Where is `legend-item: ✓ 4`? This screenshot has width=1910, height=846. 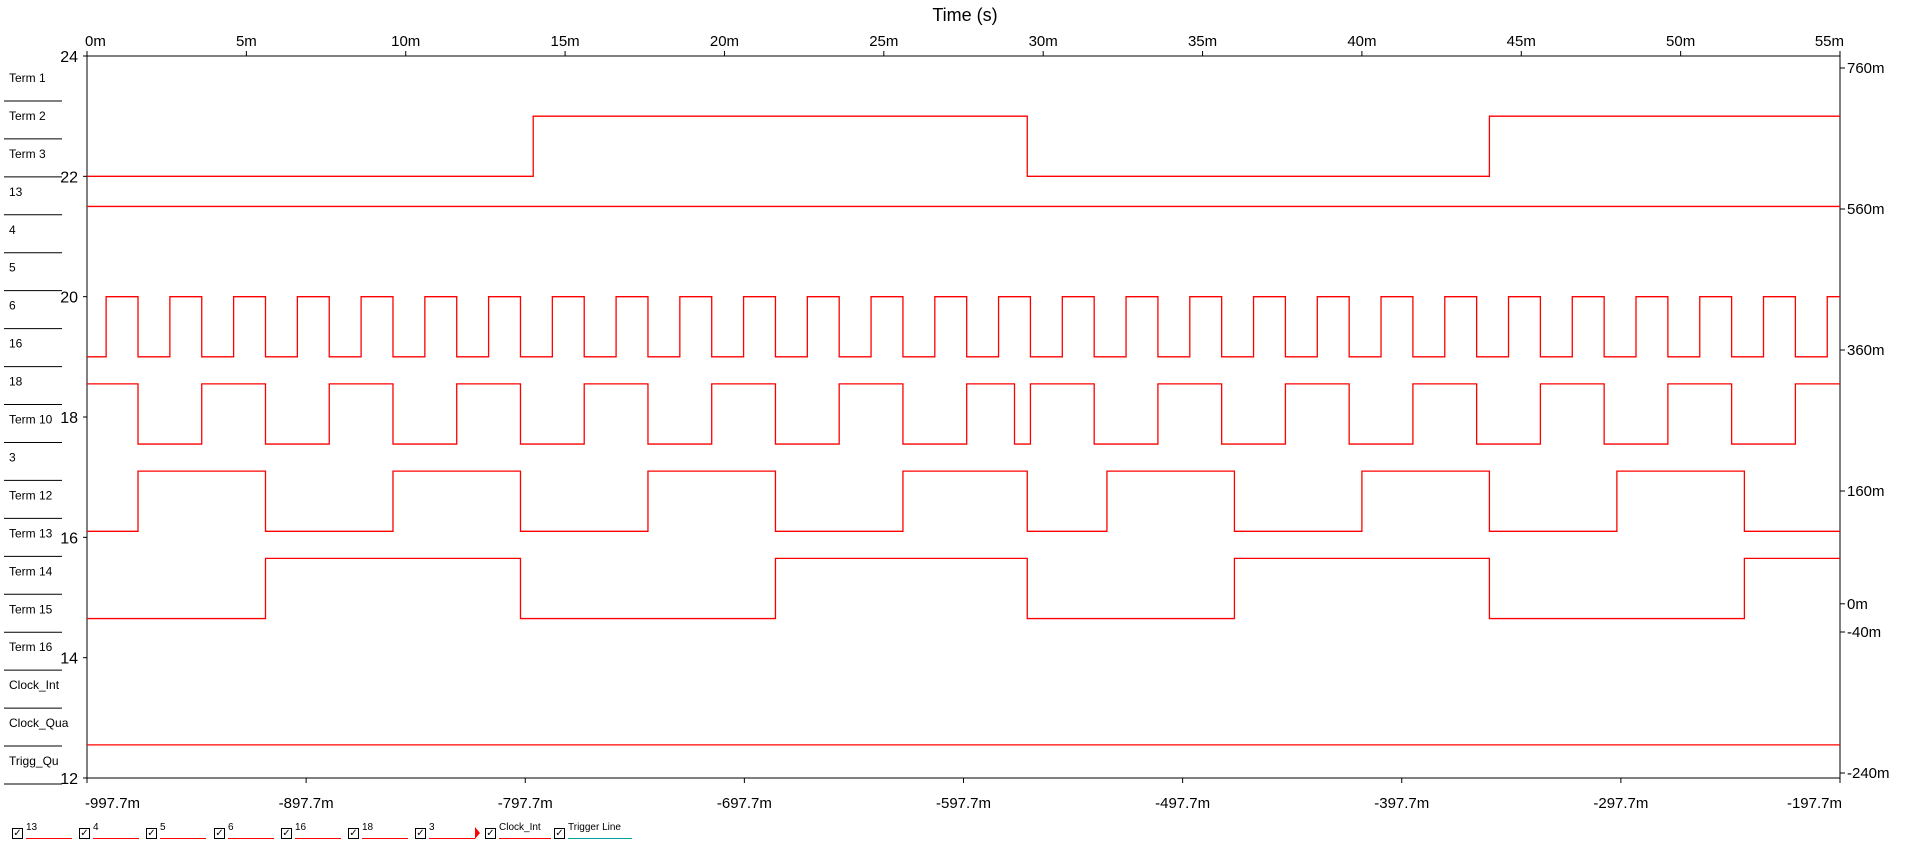
legend-item: ✓ 4 is located at coordinates (109, 832).